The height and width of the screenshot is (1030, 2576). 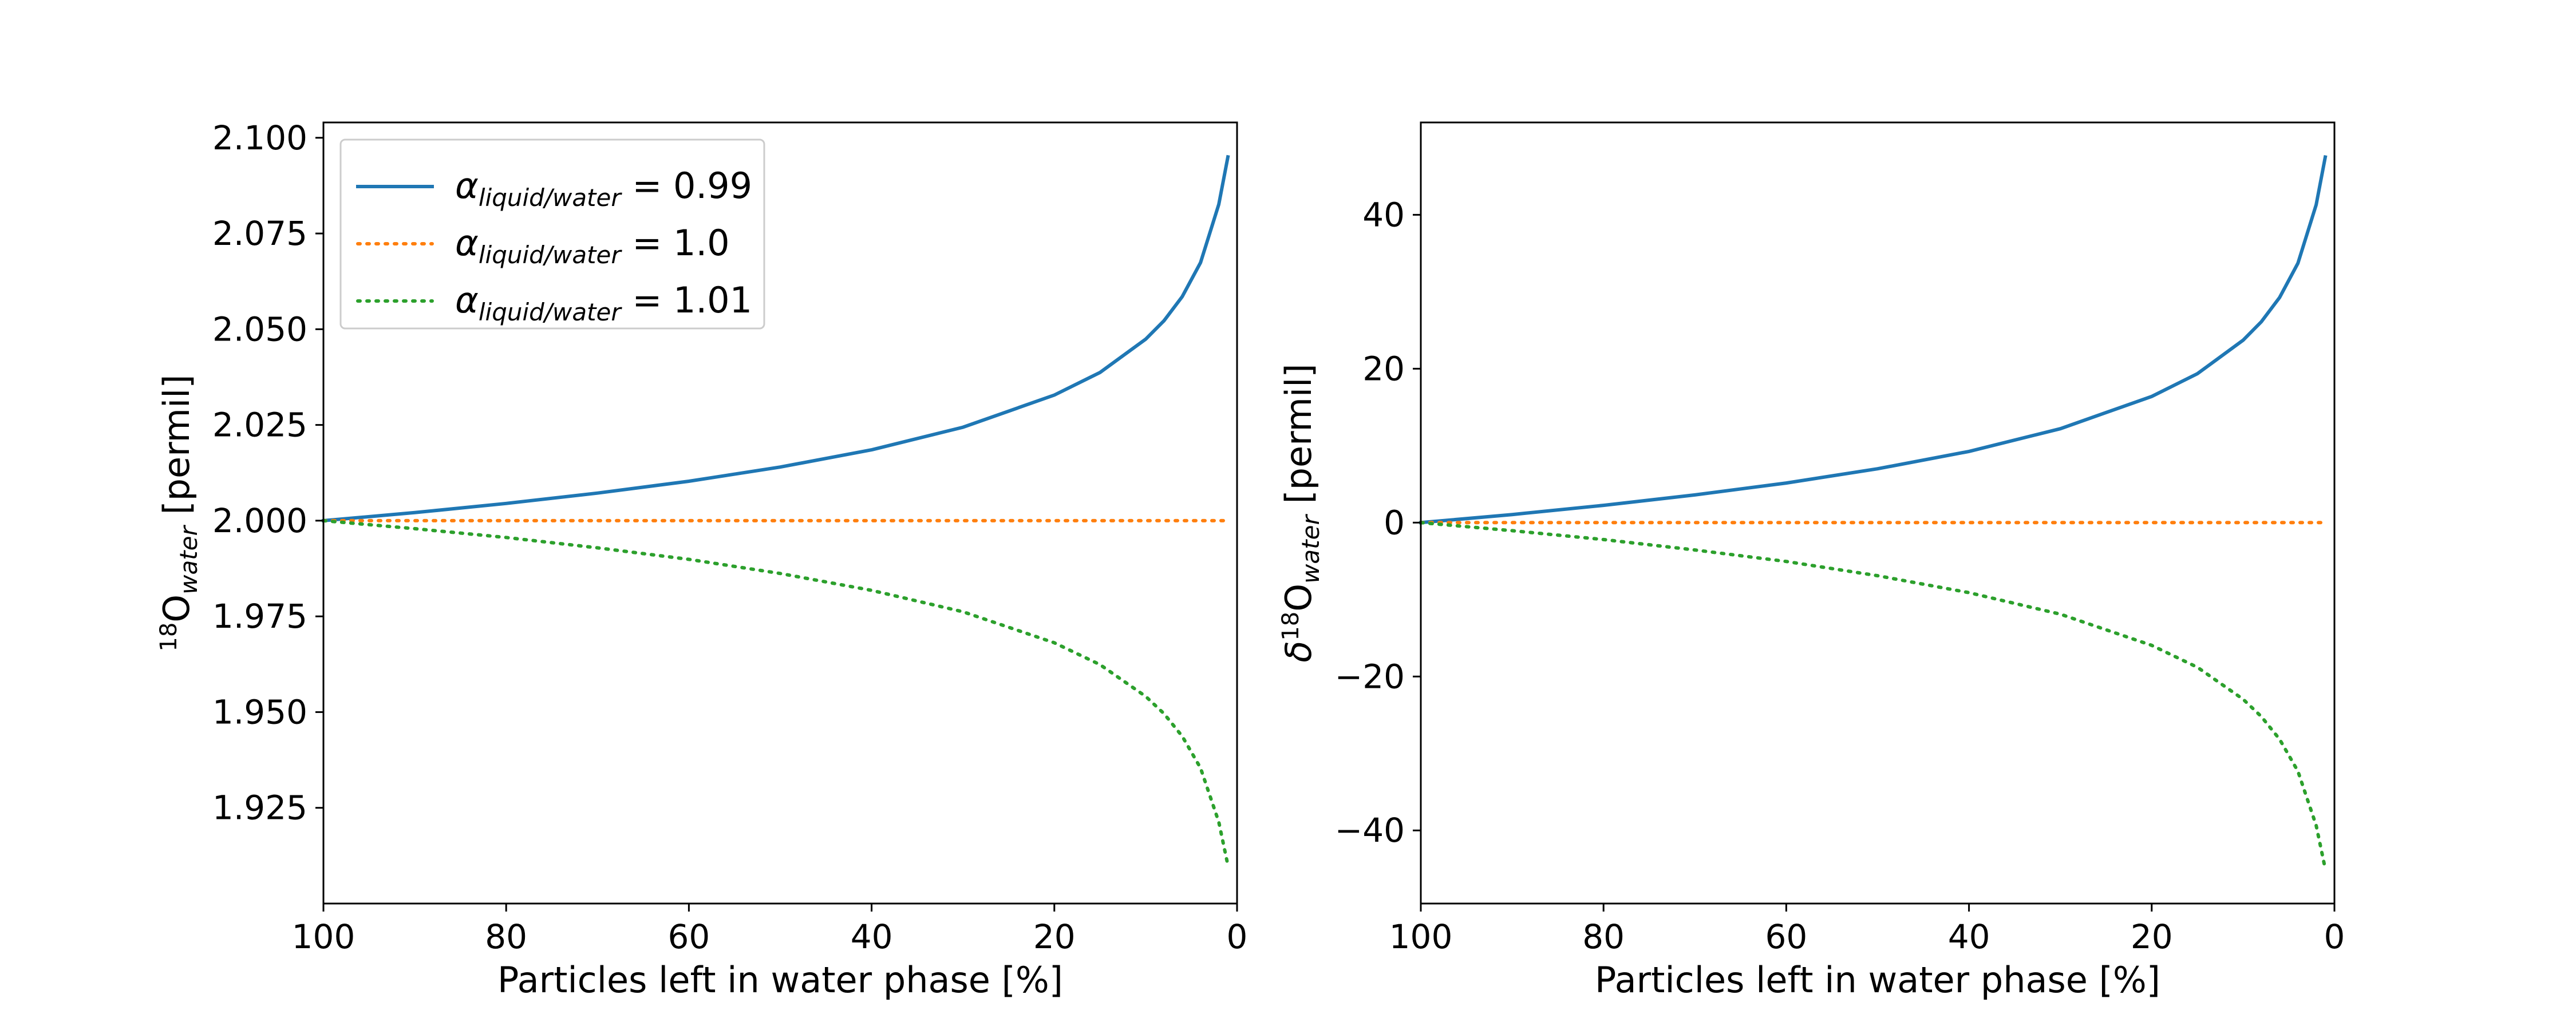 I want to click on right-x-tick-label-2: 60, so click(x=1786, y=936).